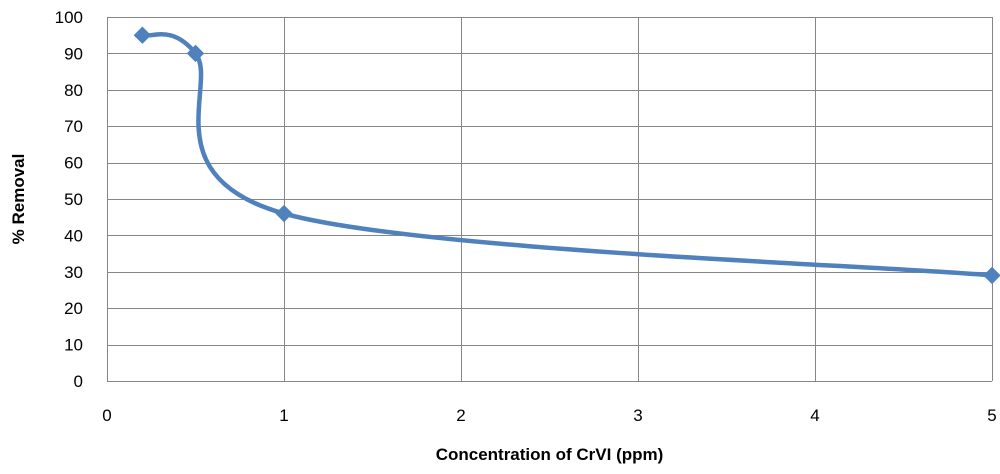 This screenshot has height=474, width=1000. Describe the element at coordinates (106, 415) in the screenshot. I see `x-tick-label: 0` at that location.